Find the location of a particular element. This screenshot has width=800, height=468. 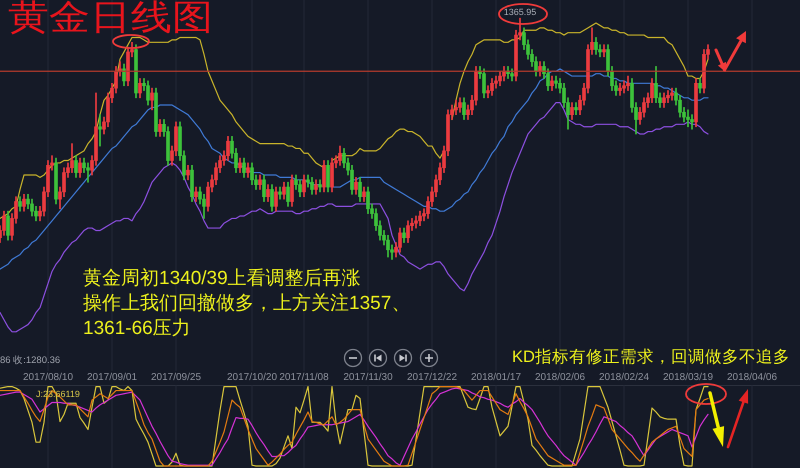

x-tick-label: 2017/11/30 is located at coordinates (368, 377).